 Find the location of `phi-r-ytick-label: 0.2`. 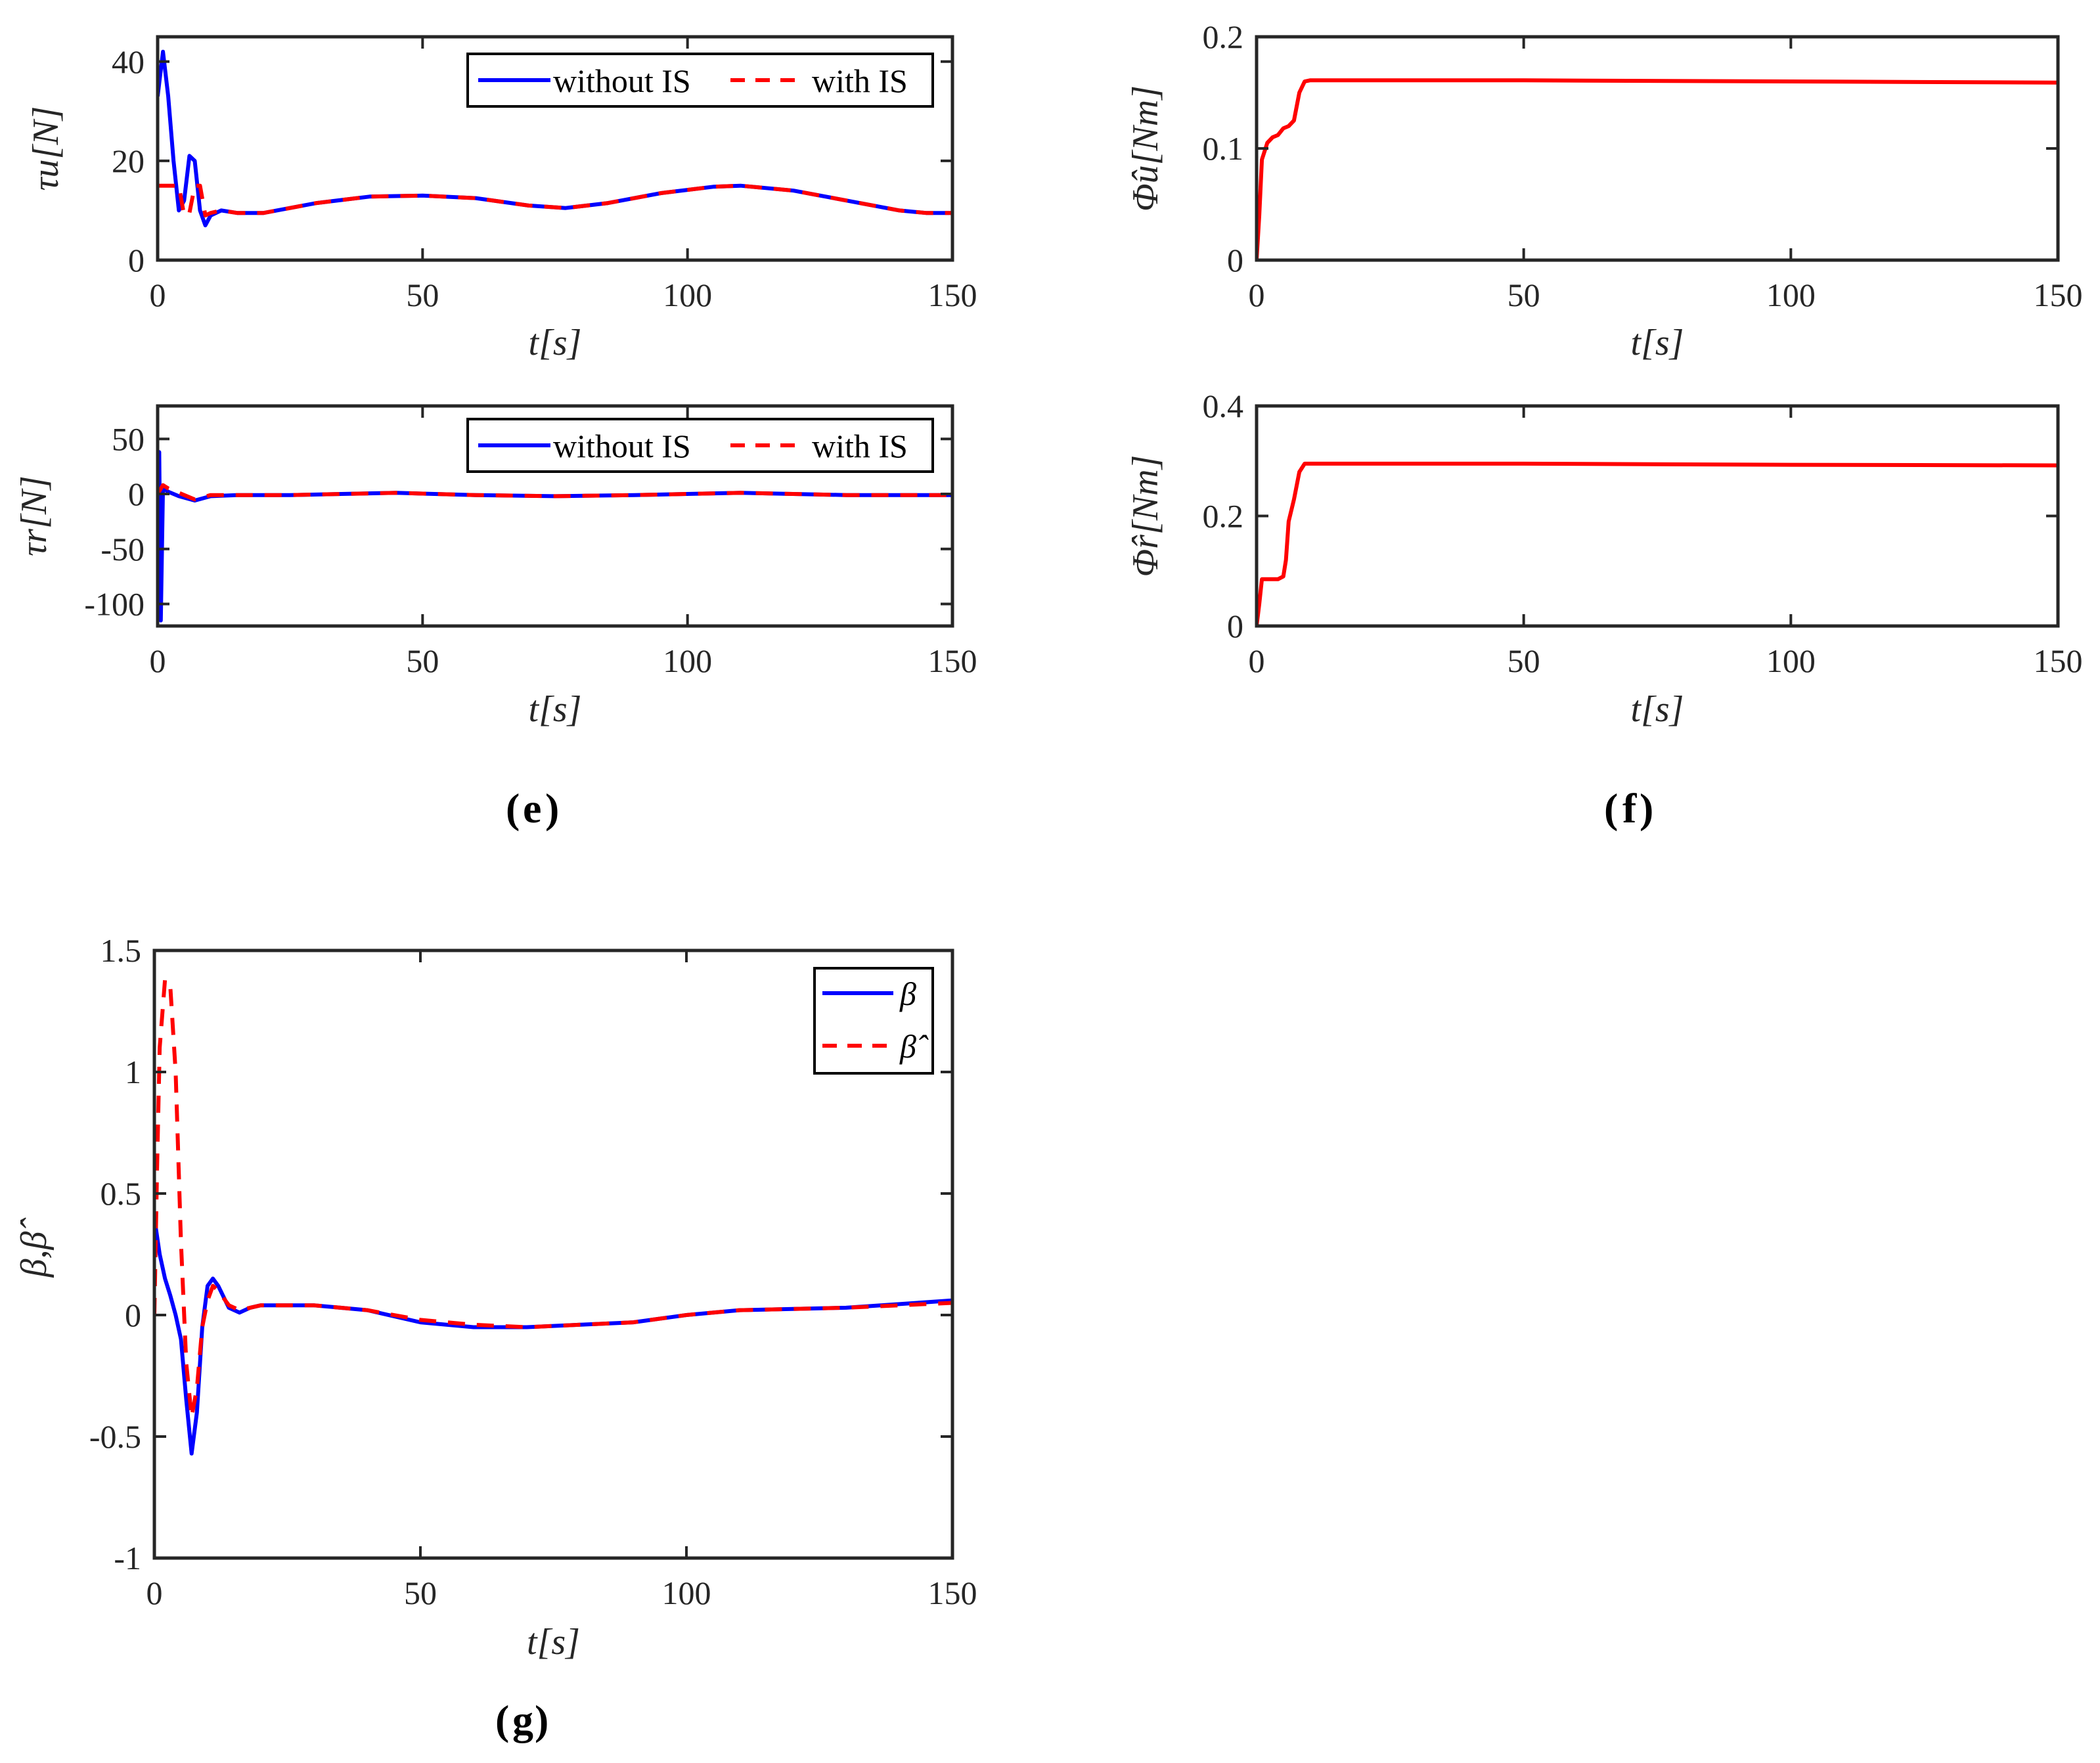

phi-r-ytick-label: 0.2 is located at coordinates (1223, 516).